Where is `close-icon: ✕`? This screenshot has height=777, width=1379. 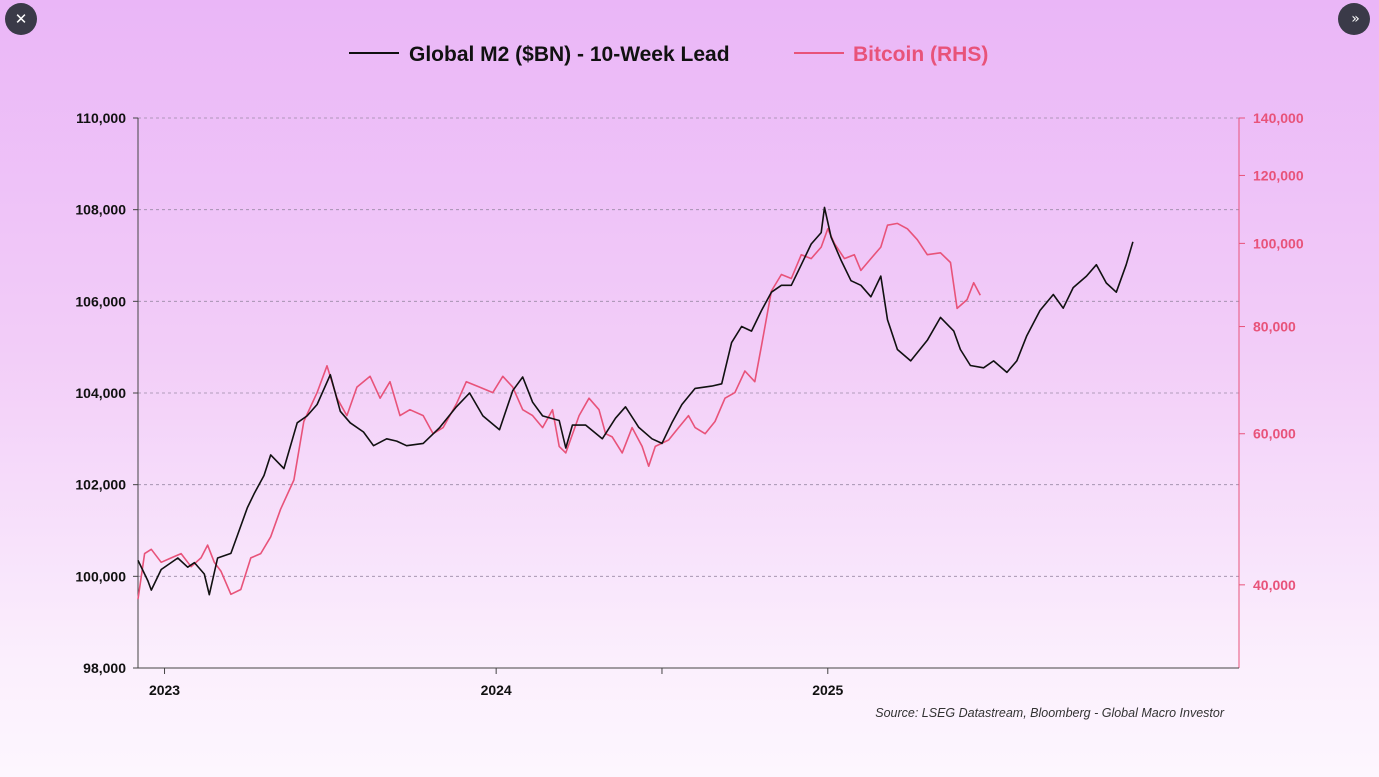 close-icon: ✕ is located at coordinates (21, 18).